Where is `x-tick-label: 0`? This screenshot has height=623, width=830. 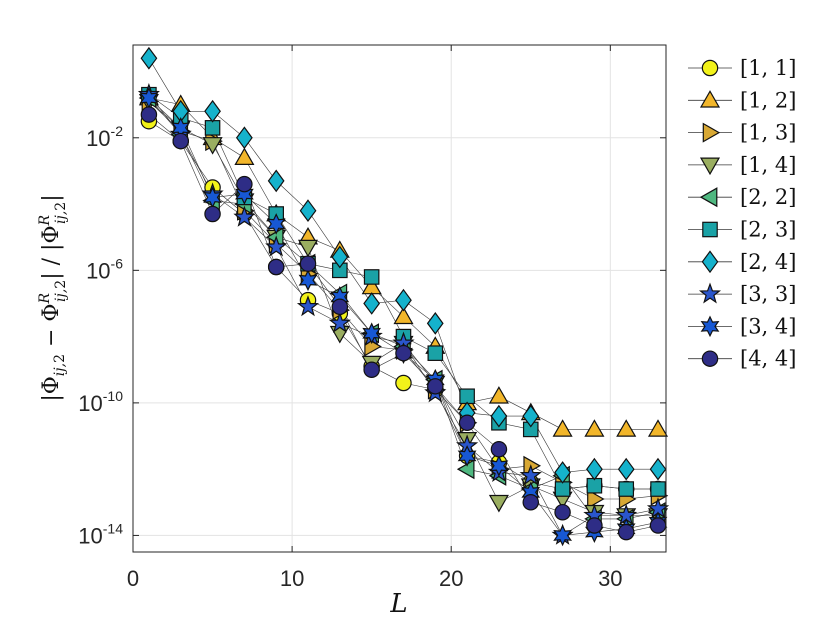
x-tick-label: 0 is located at coordinates (133, 578).